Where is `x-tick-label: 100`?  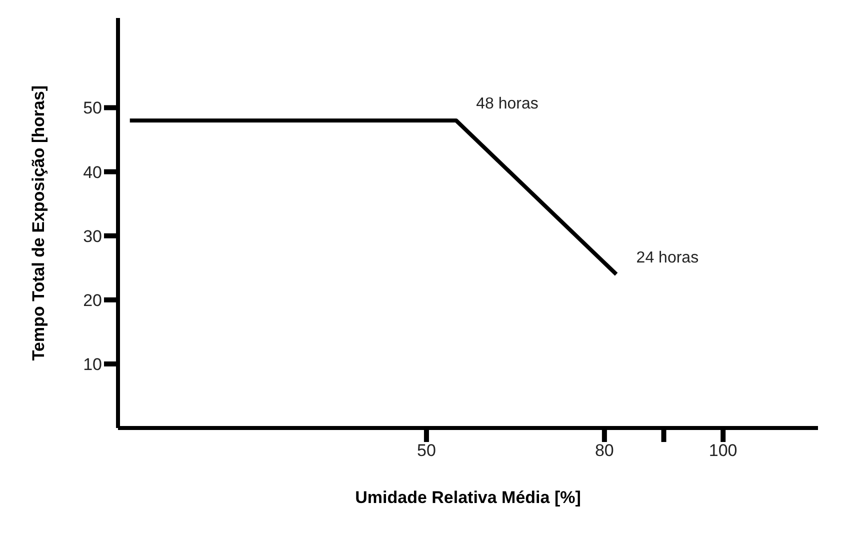 x-tick-label: 100 is located at coordinates (723, 450).